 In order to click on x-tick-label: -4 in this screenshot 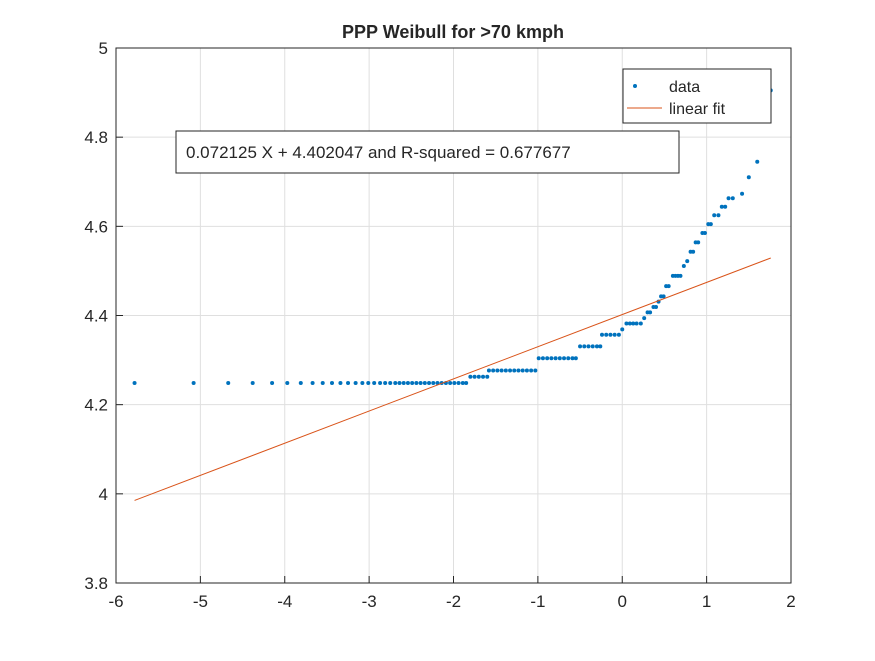, I will do `click(284, 601)`.